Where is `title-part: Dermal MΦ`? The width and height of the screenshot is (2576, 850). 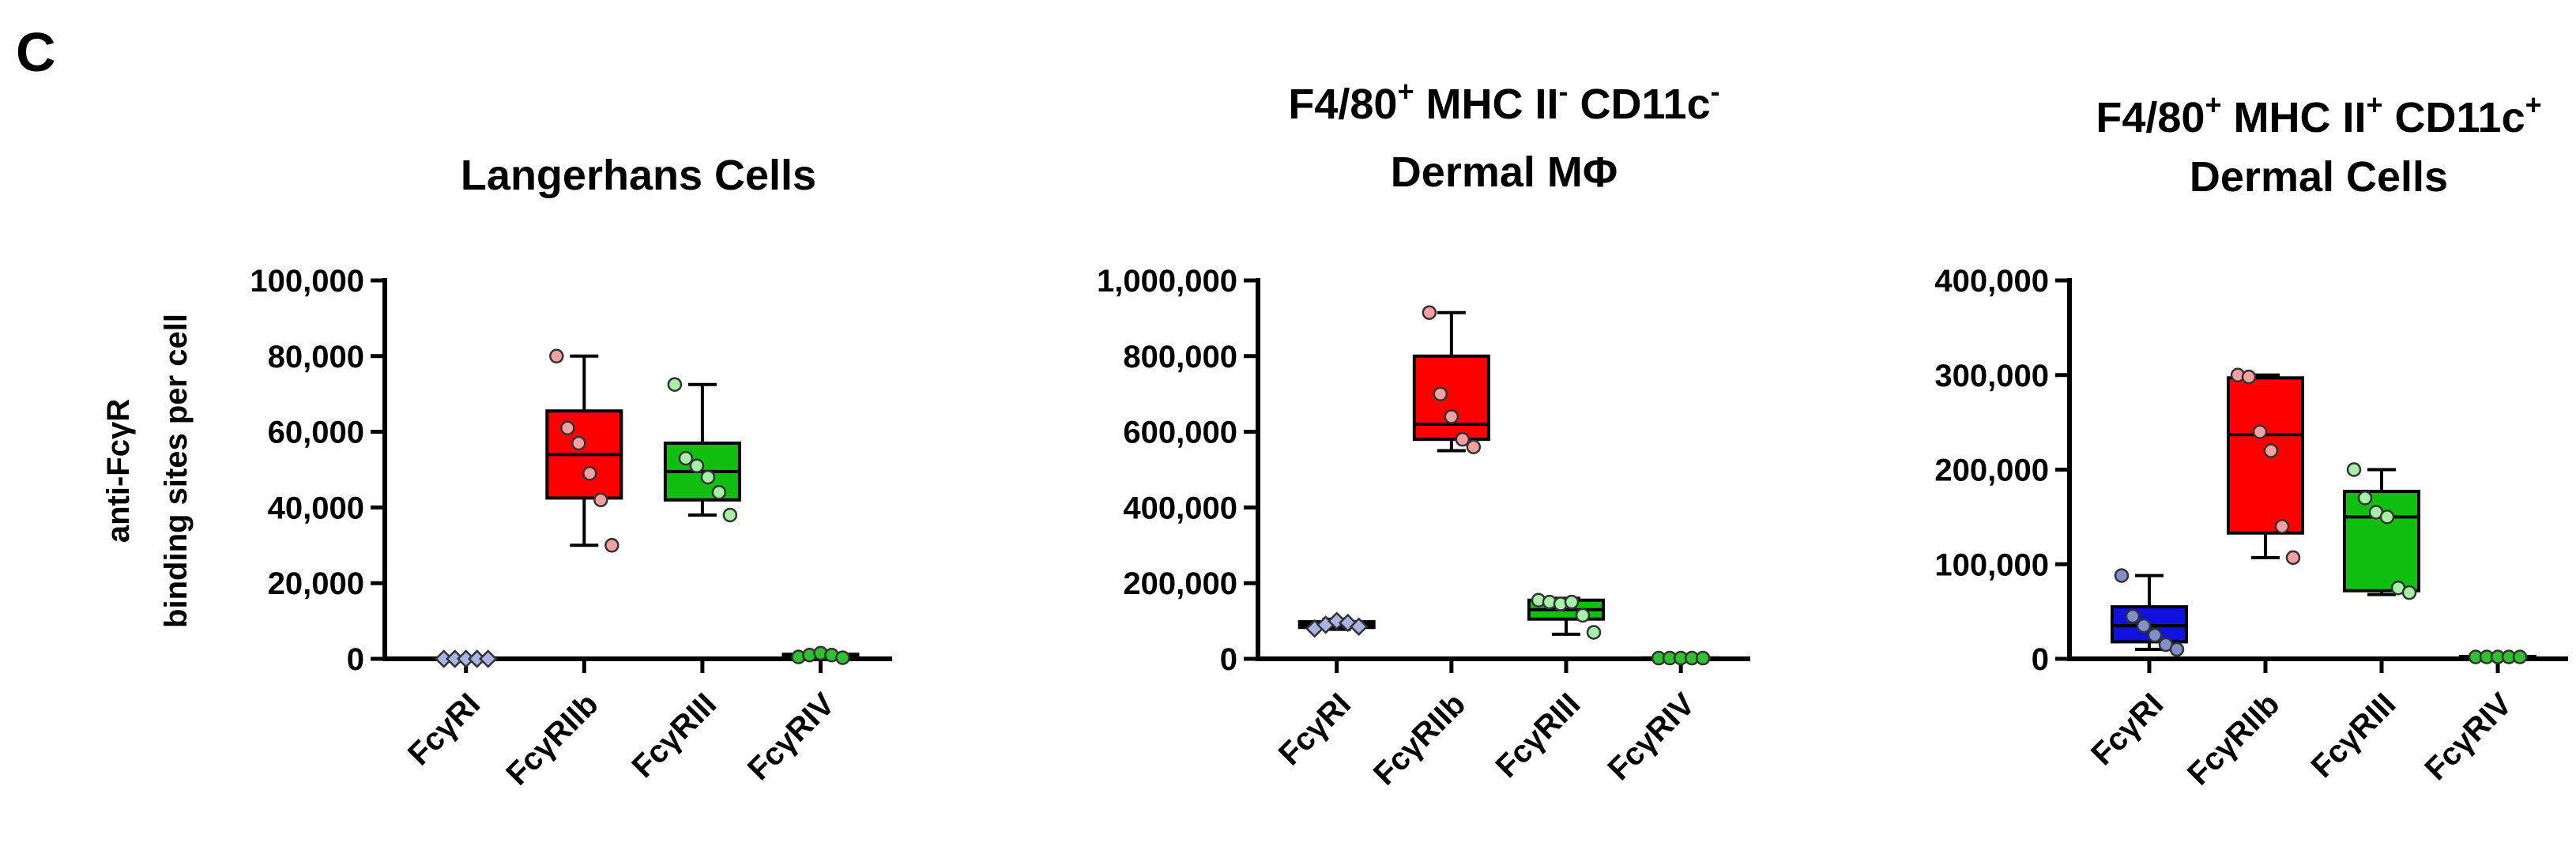
title-part: Dermal MΦ is located at coordinates (1504, 173).